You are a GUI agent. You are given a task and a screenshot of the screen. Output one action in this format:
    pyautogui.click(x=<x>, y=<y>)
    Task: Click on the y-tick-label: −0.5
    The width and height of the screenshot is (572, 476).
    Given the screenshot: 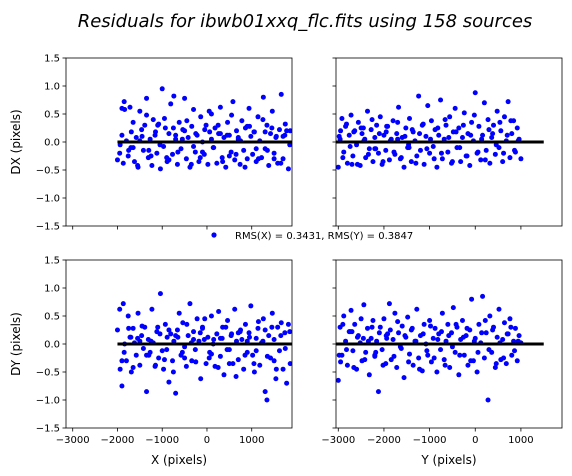 What is the action you would take?
    pyautogui.click(x=48, y=373)
    